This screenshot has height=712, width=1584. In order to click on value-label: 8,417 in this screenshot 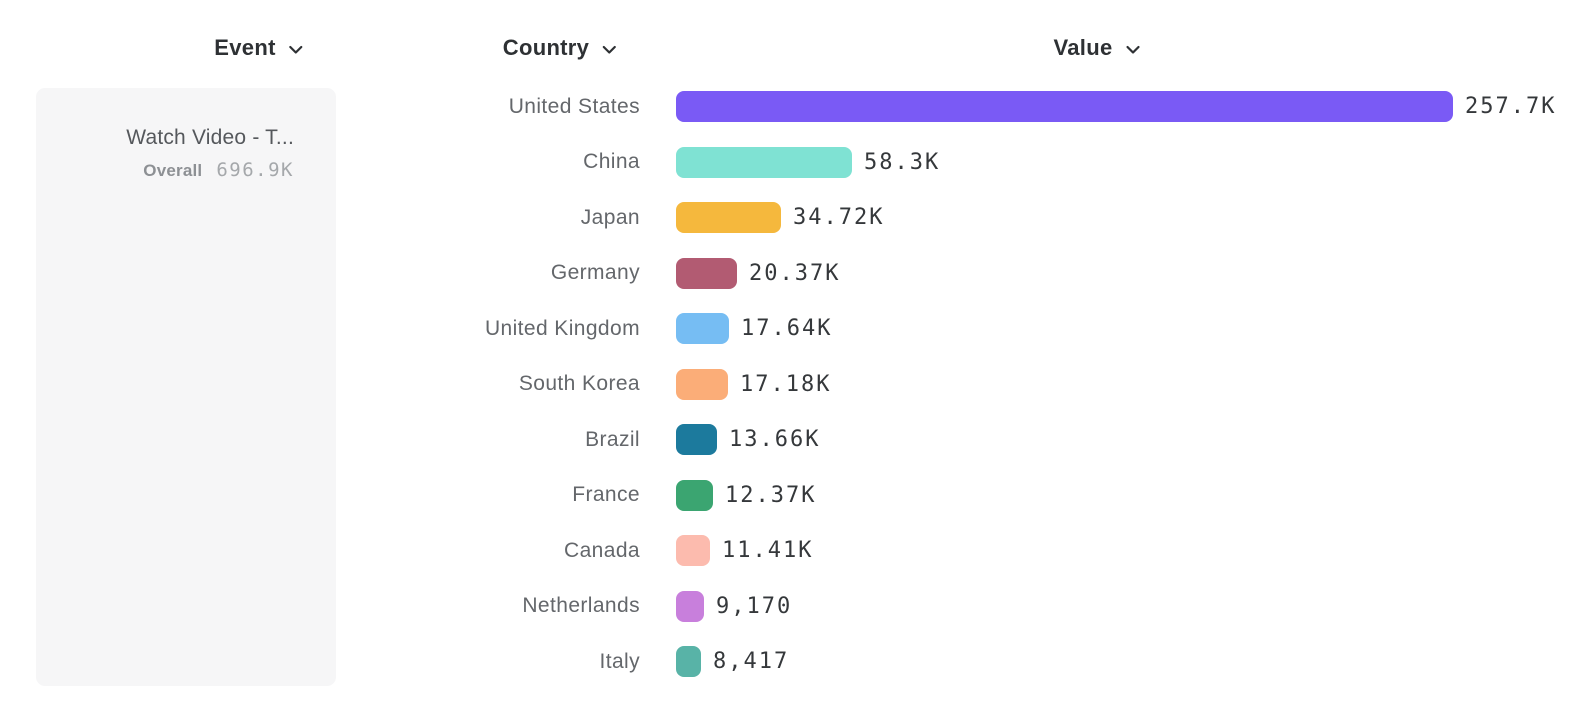, I will do `click(751, 662)`.